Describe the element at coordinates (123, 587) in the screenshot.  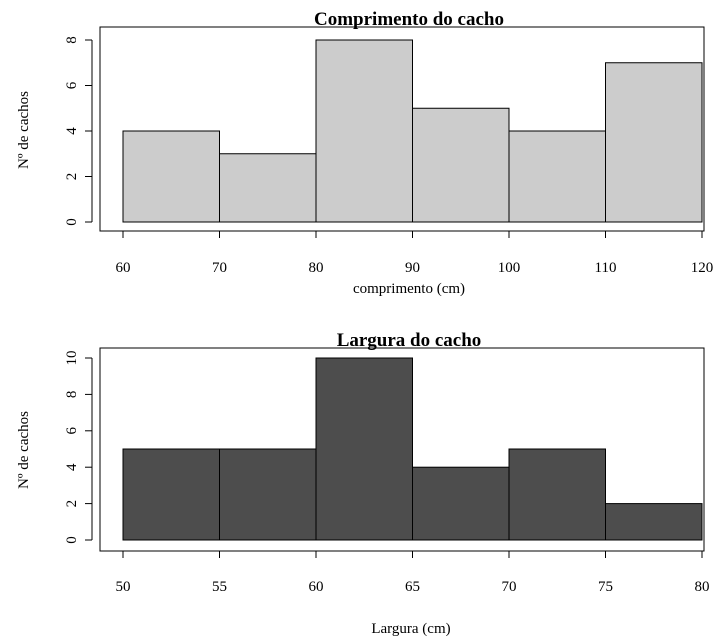
I see `x-tick-label: 50` at that location.